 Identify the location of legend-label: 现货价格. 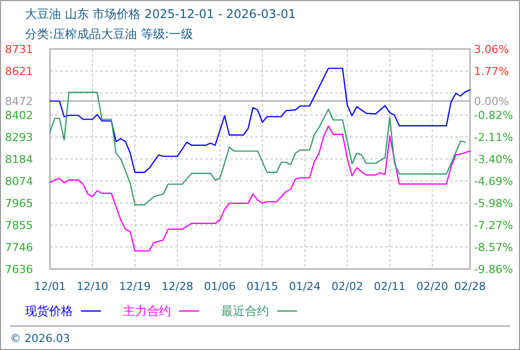
(49, 311).